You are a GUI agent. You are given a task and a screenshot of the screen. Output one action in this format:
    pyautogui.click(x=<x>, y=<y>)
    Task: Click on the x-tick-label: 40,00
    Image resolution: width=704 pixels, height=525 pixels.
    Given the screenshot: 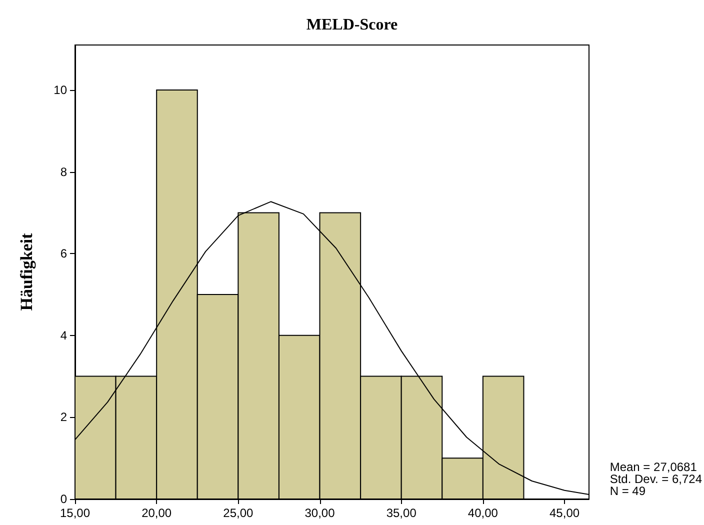 What is the action you would take?
    pyautogui.click(x=483, y=513)
    